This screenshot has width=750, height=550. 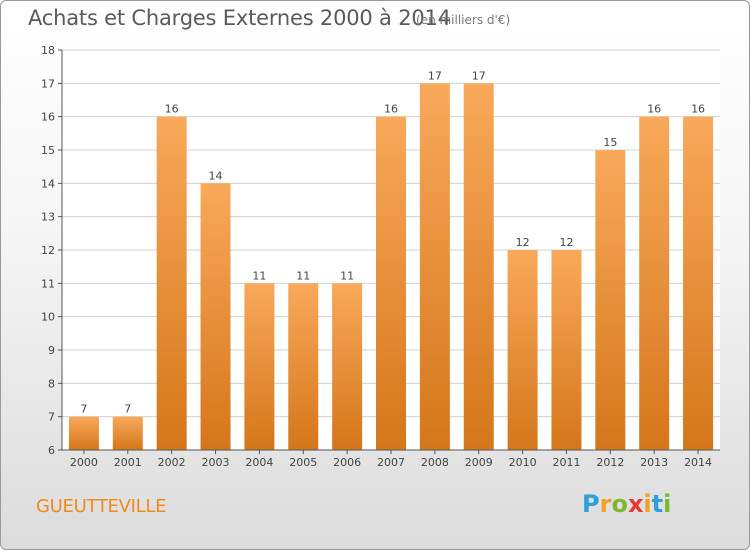 What do you see at coordinates (48, 150) in the screenshot?
I see `y-tick-label: 15` at bounding box center [48, 150].